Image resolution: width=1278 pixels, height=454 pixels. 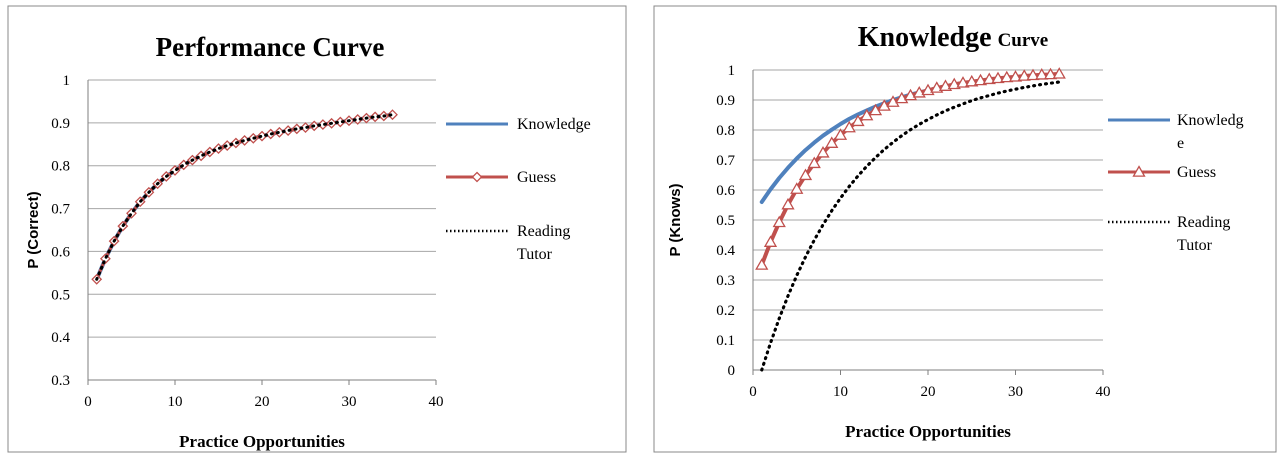 I want to click on chart-title-main: Performance Curve, so click(x=270, y=47).